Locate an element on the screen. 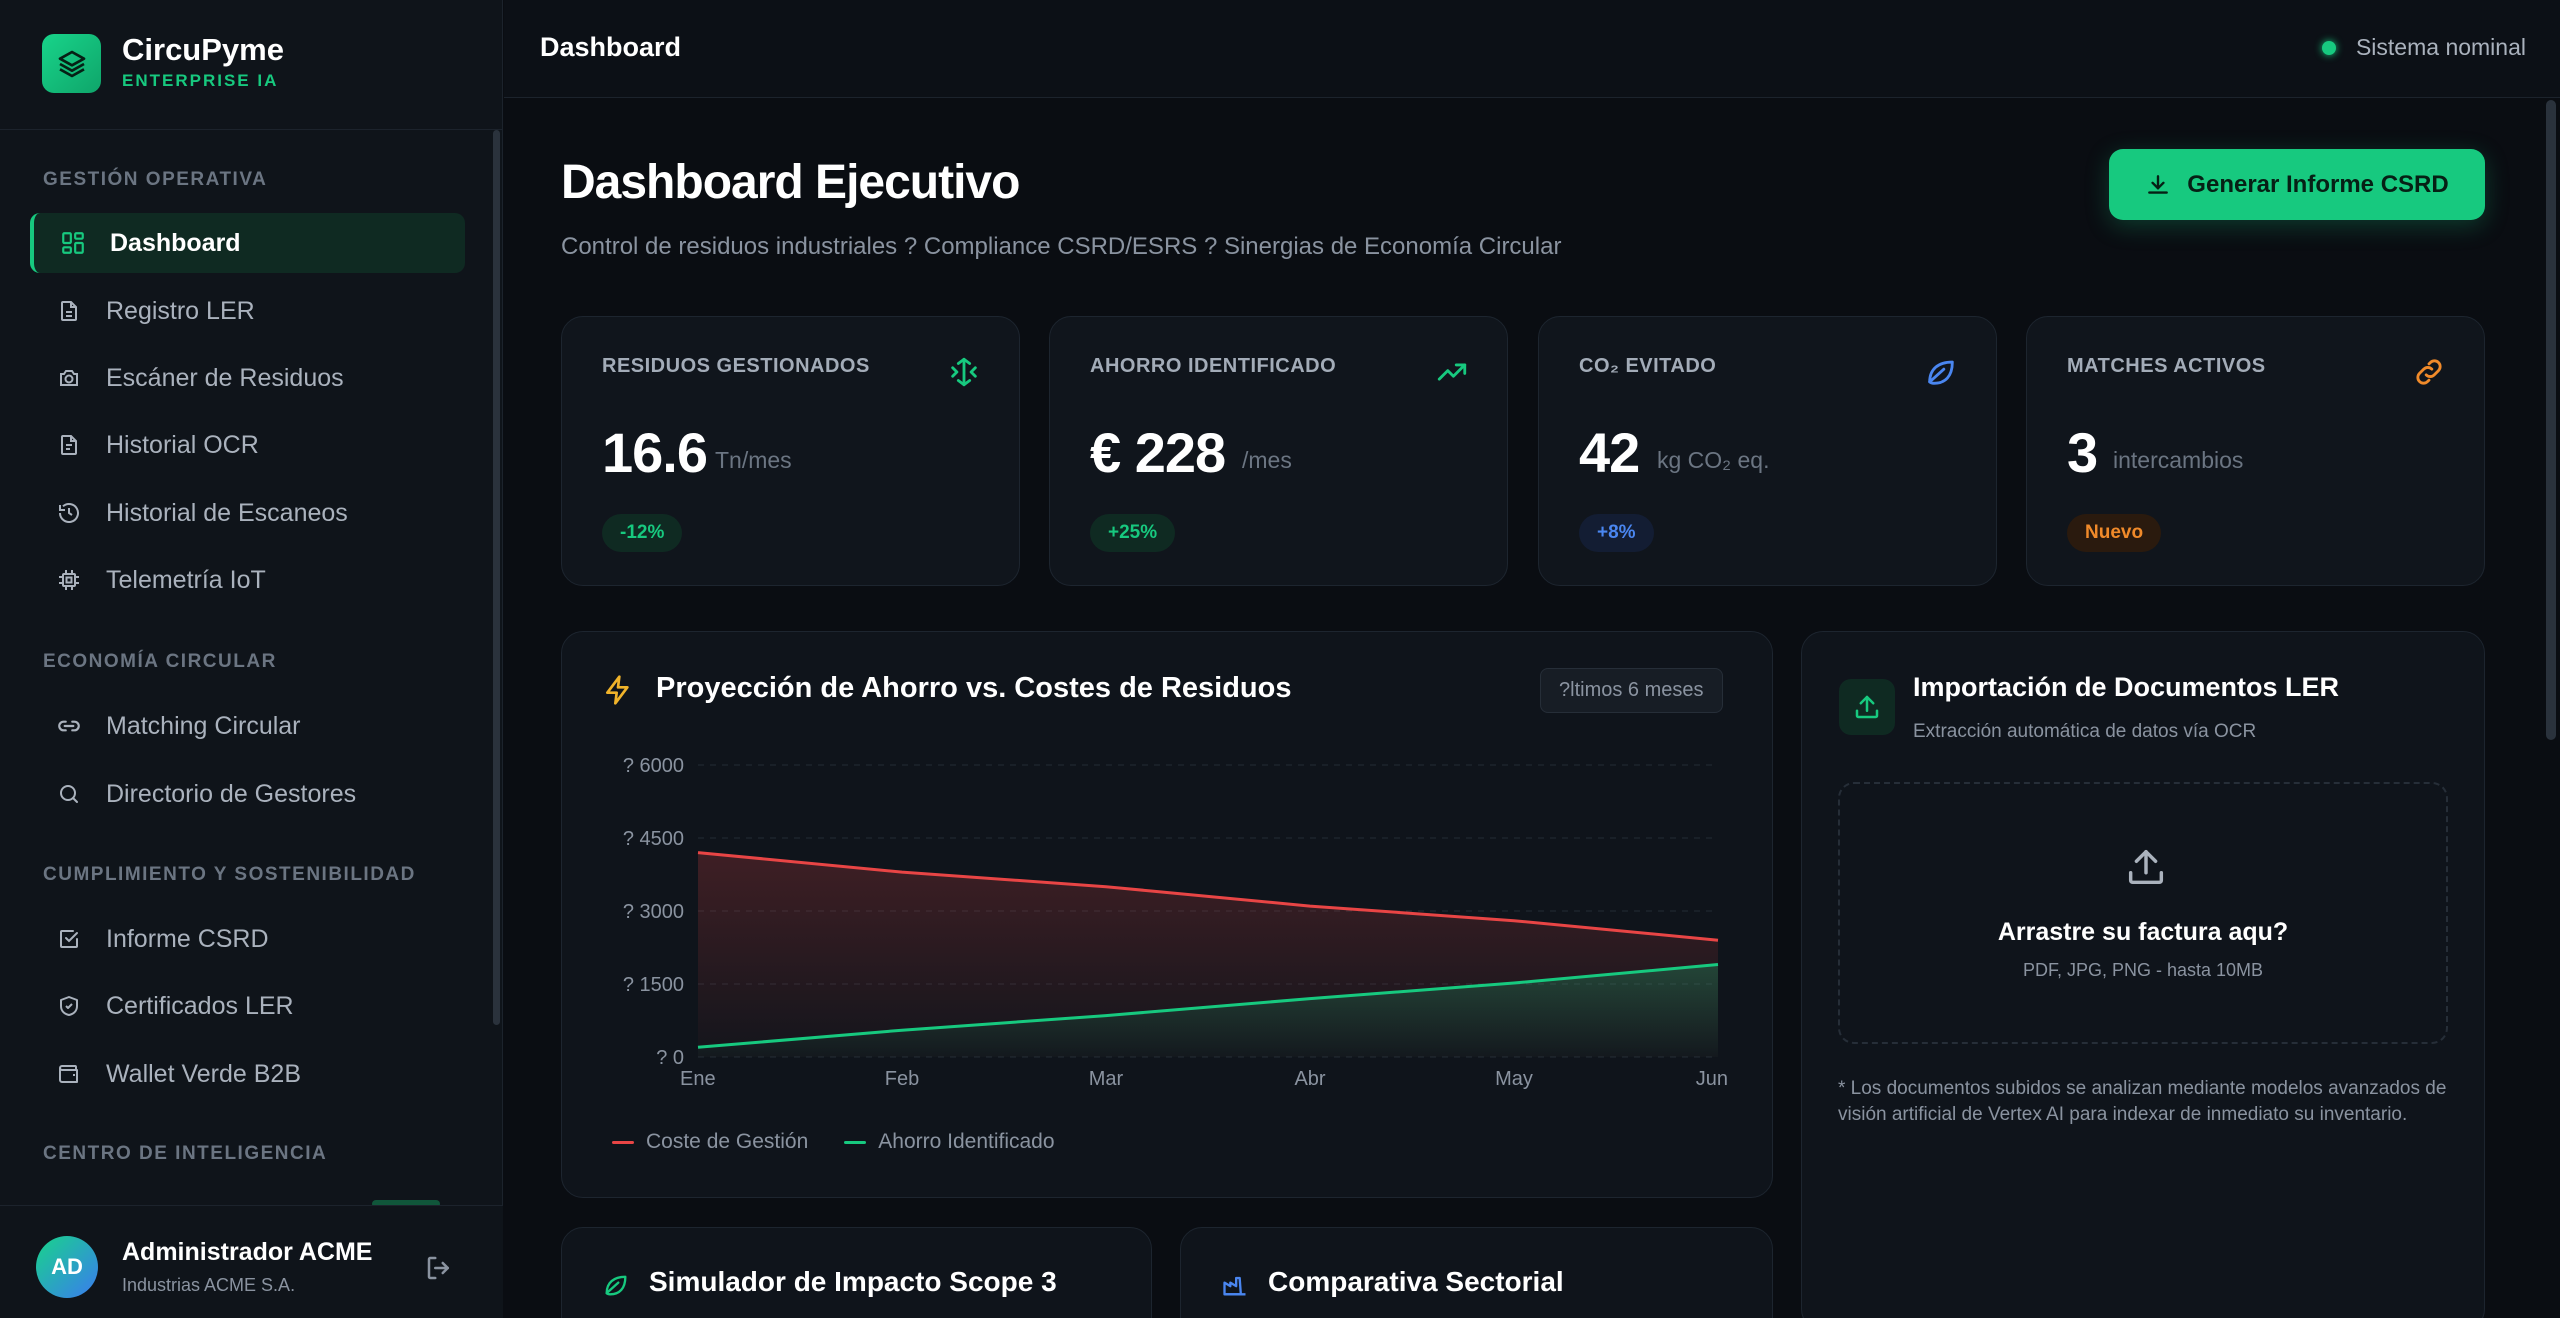 This screenshot has width=2560, height=1318. x-tick-label: Ene is located at coordinates (698, 1079).